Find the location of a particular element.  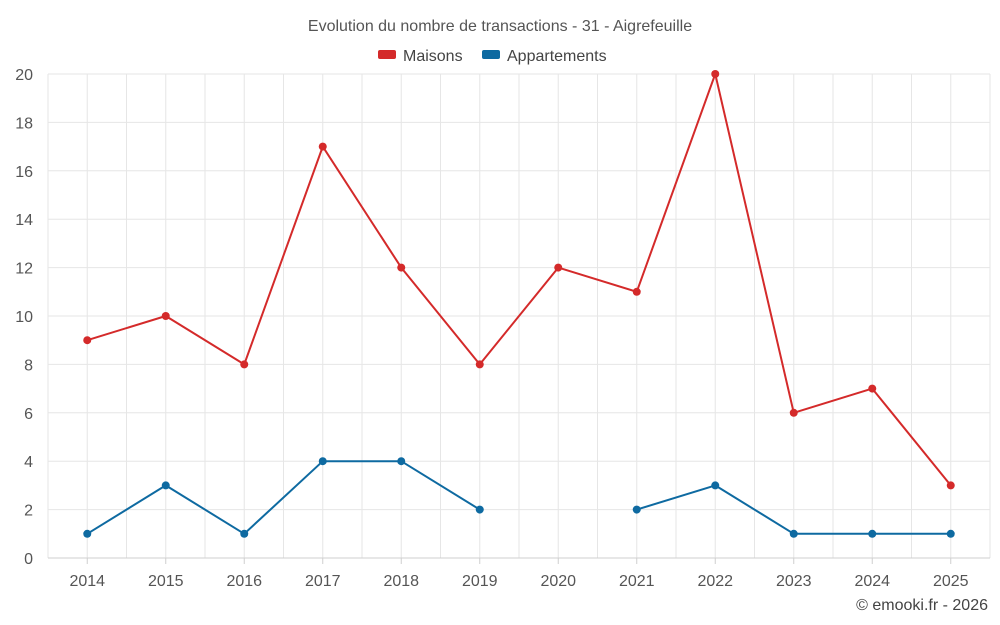

y-tick-label: 6 is located at coordinates (28, 414).